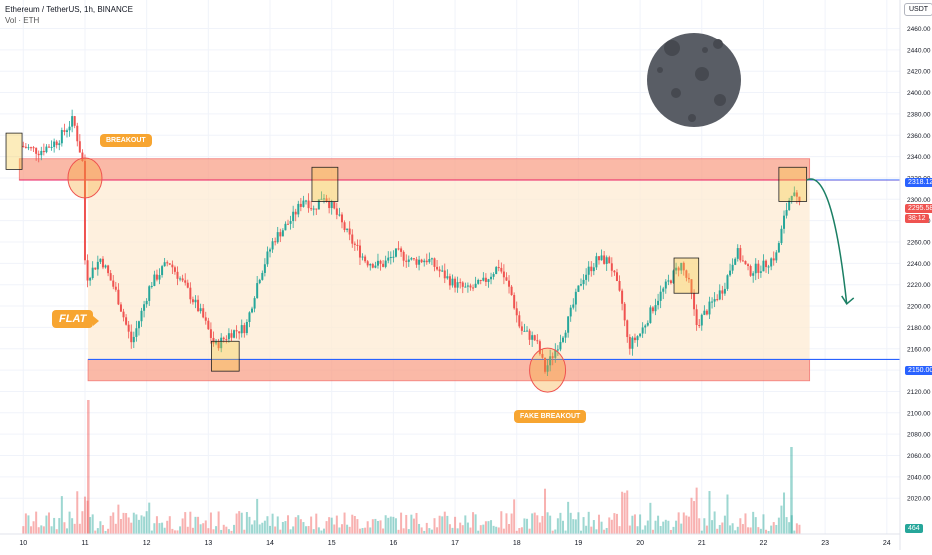  Describe the element at coordinates (126, 140) in the screenshot. I see `breakout-label: BREAKOUT` at that location.